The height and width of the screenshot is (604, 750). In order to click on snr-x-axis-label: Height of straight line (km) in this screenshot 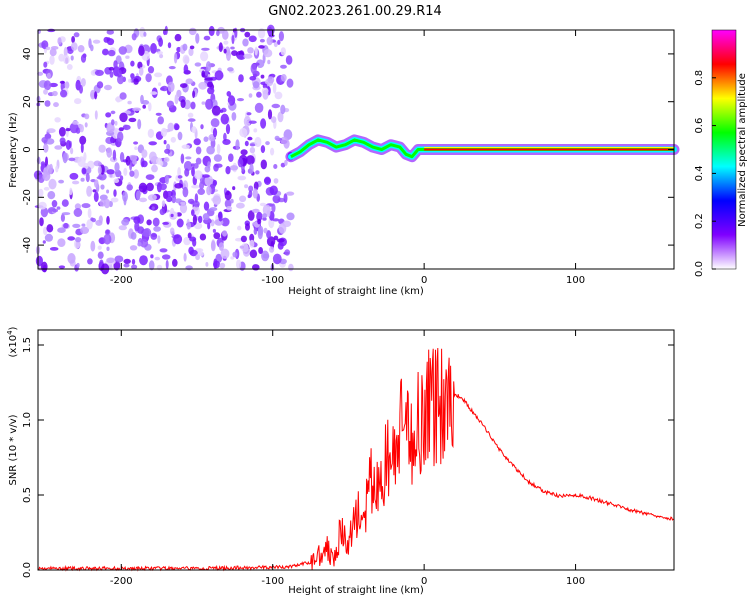, I will do `click(356, 590)`.